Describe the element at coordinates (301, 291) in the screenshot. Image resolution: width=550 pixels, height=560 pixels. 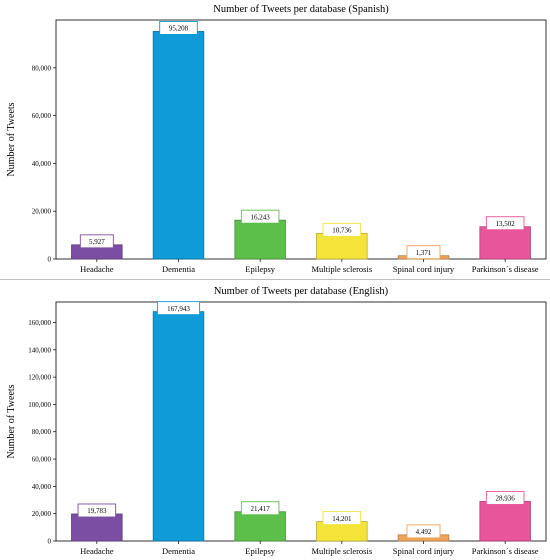
I see `chart-title: Number of Tweets per database (English)` at that location.